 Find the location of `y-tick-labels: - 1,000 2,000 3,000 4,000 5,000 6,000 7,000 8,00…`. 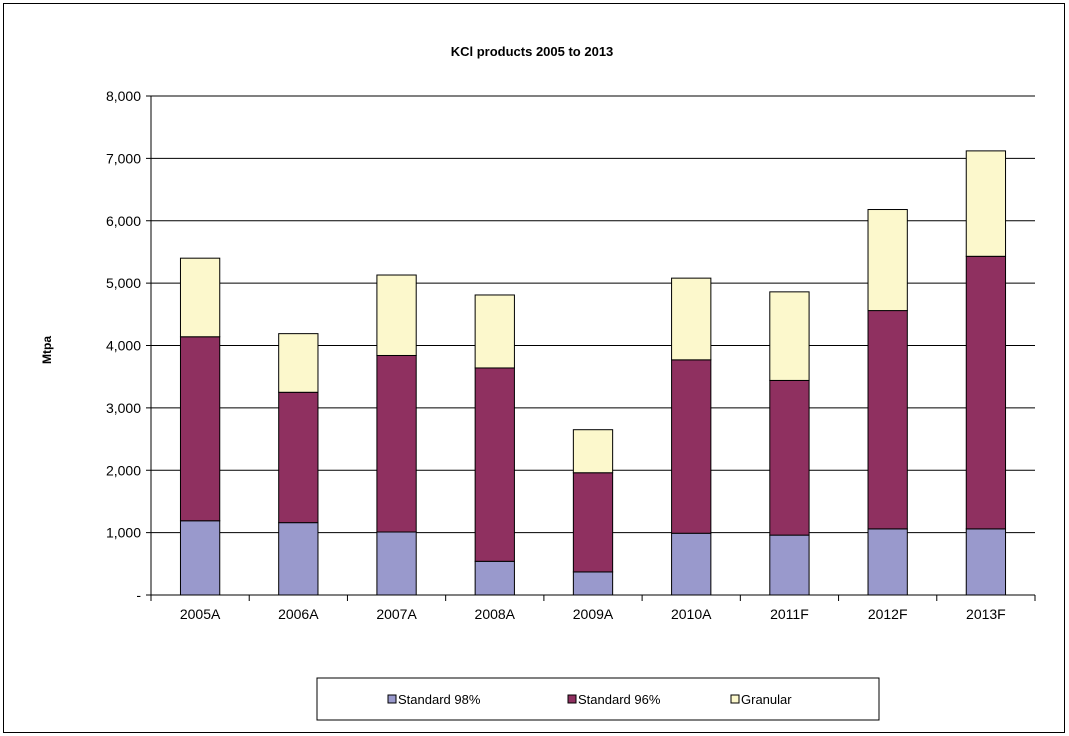

y-tick-labels: - 1,000 2,000 3,000 4,000 5,000 6,000 7,000 8,00… is located at coordinates (123, 345).